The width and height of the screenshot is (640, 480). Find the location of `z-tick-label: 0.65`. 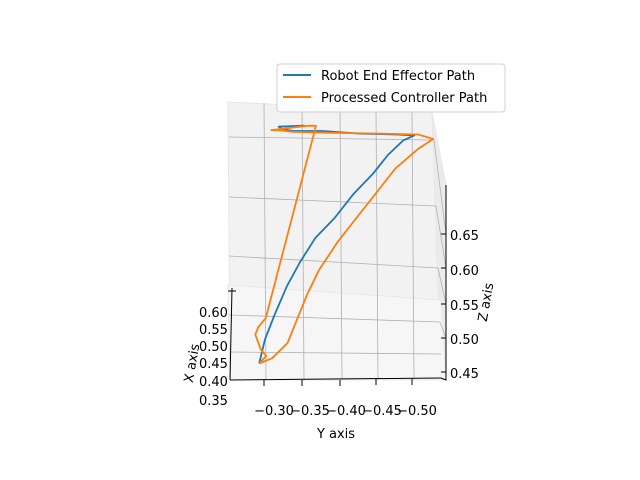

z-tick-label: 0.65 is located at coordinates (464, 236).